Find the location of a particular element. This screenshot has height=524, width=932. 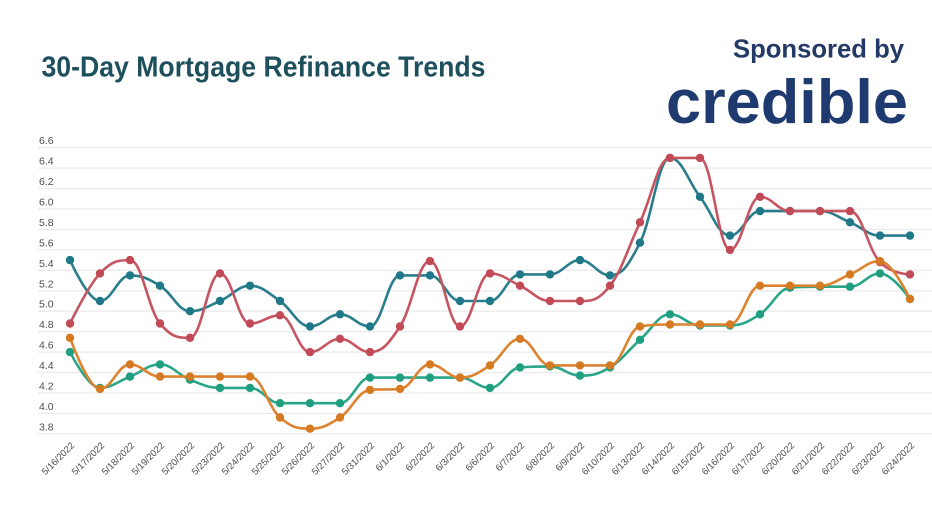

svg-text: Sponsored by is located at coordinates (819, 48).